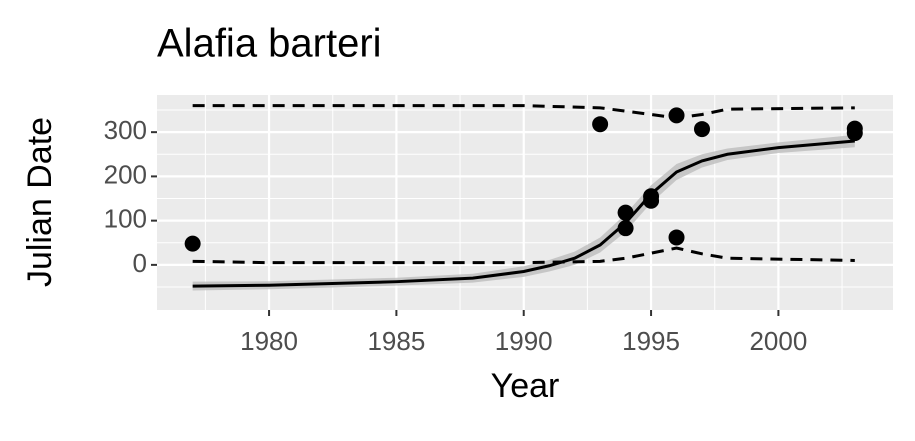  Describe the element at coordinates (524, 341) in the screenshot. I see `x-tick-label: 1990` at that location.